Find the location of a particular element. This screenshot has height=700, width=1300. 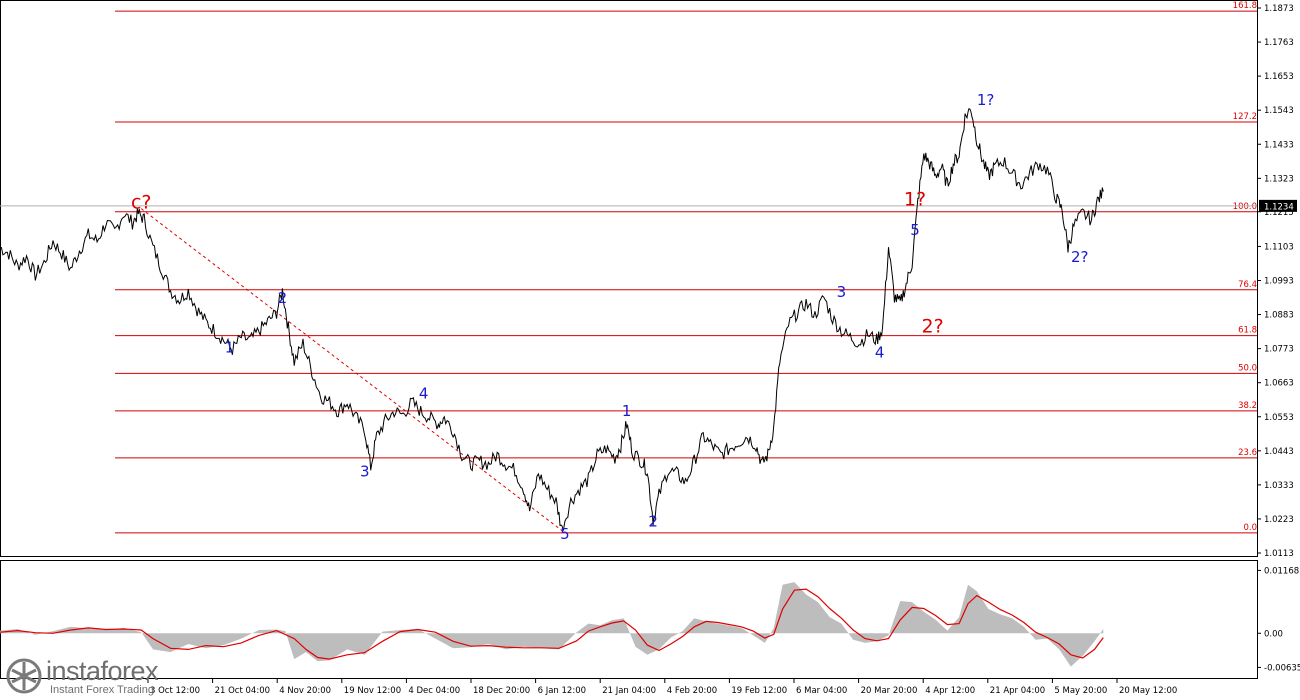

y-tick-label-10: 1.0773 is located at coordinates (1279, 350).